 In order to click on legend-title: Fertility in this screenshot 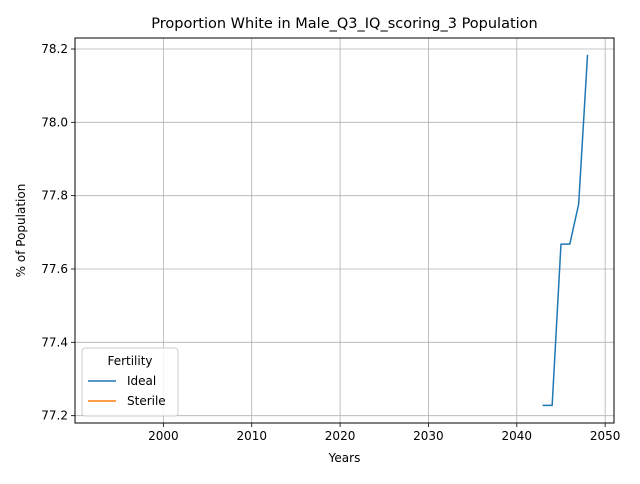, I will do `click(129, 361)`.